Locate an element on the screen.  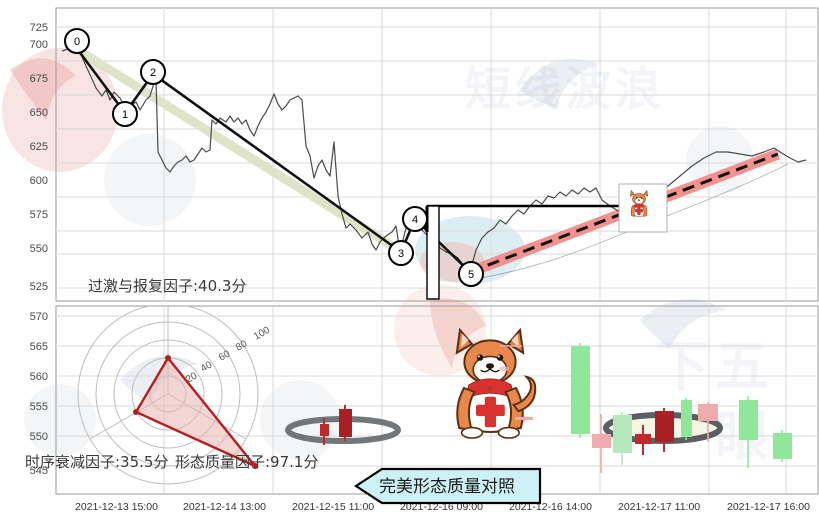
factor-bottom-right-label: 形态质量因子:97.1分 is located at coordinates (246, 462).